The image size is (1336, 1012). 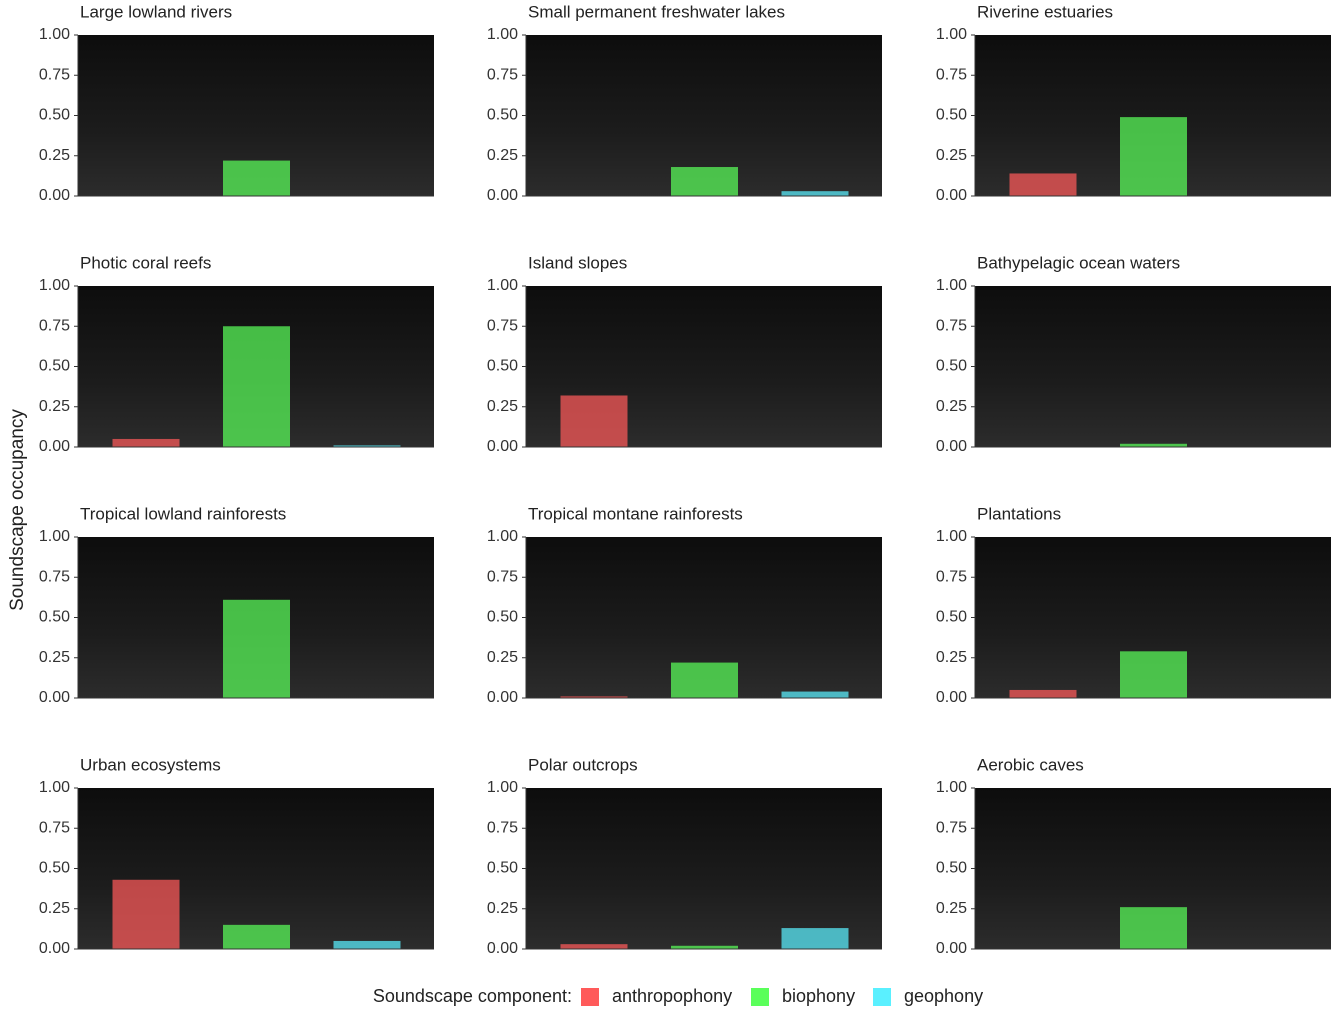 I want to click on panel-title: Tropical lowland rainforests, so click(x=183, y=513).